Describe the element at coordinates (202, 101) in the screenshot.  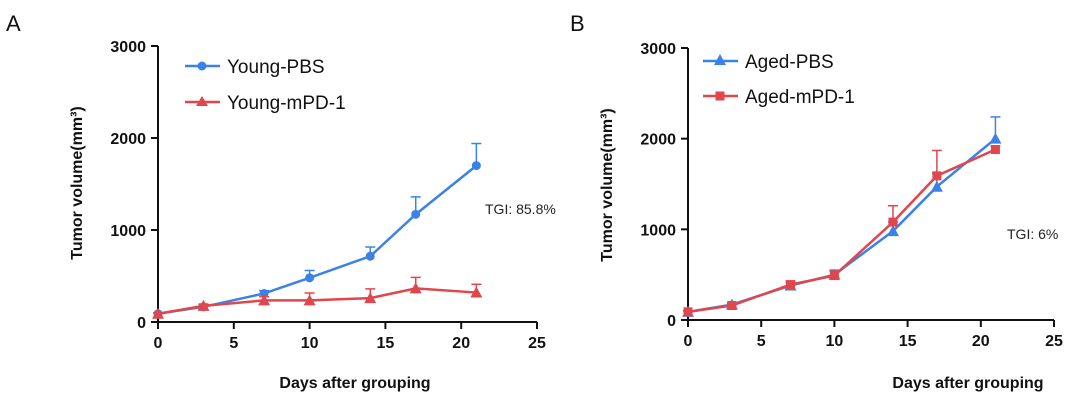
I see `legend-marker-young-mpd1` at that location.